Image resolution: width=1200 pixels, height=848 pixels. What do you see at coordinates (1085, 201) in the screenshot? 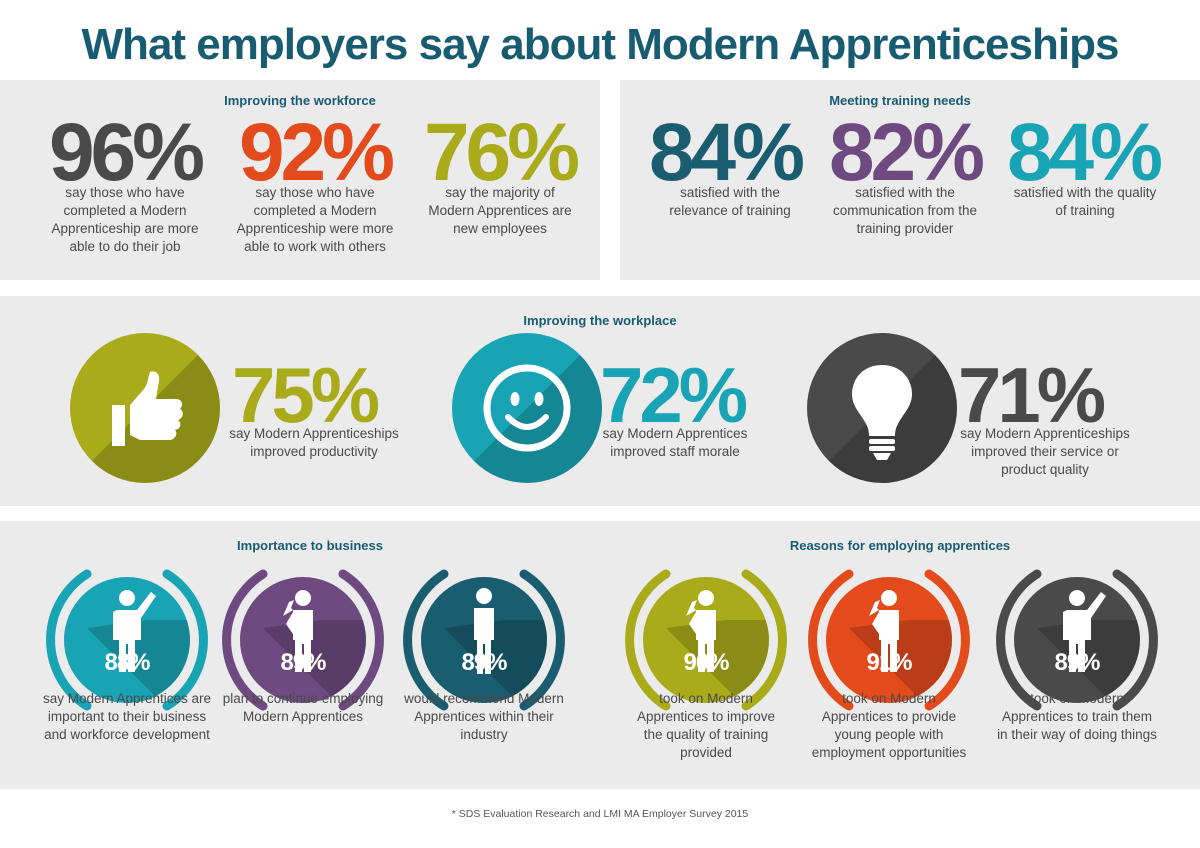
I see `training-stat-text: satisfied with the quality of training` at bounding box center [1085, 201].